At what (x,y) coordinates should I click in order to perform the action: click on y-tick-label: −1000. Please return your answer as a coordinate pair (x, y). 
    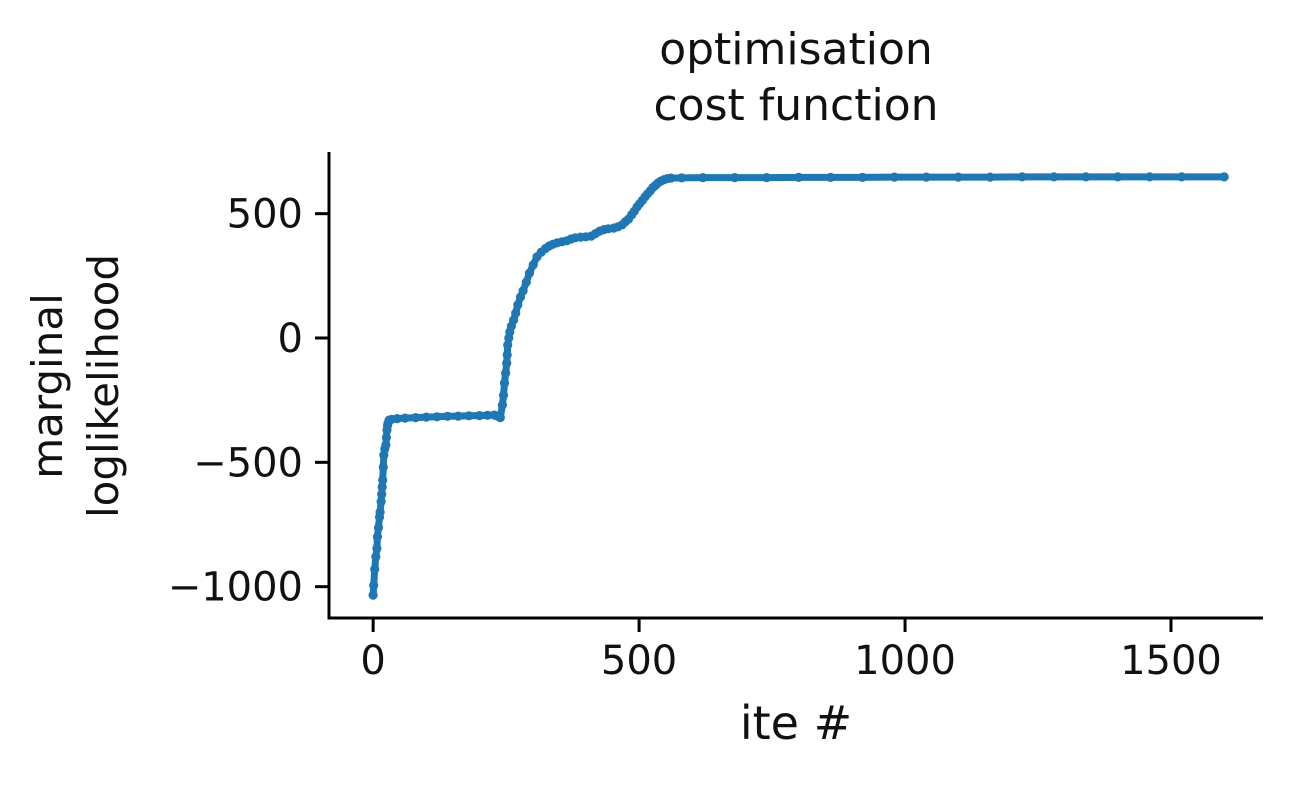
    Looking at the image, I should click on (235, 588).